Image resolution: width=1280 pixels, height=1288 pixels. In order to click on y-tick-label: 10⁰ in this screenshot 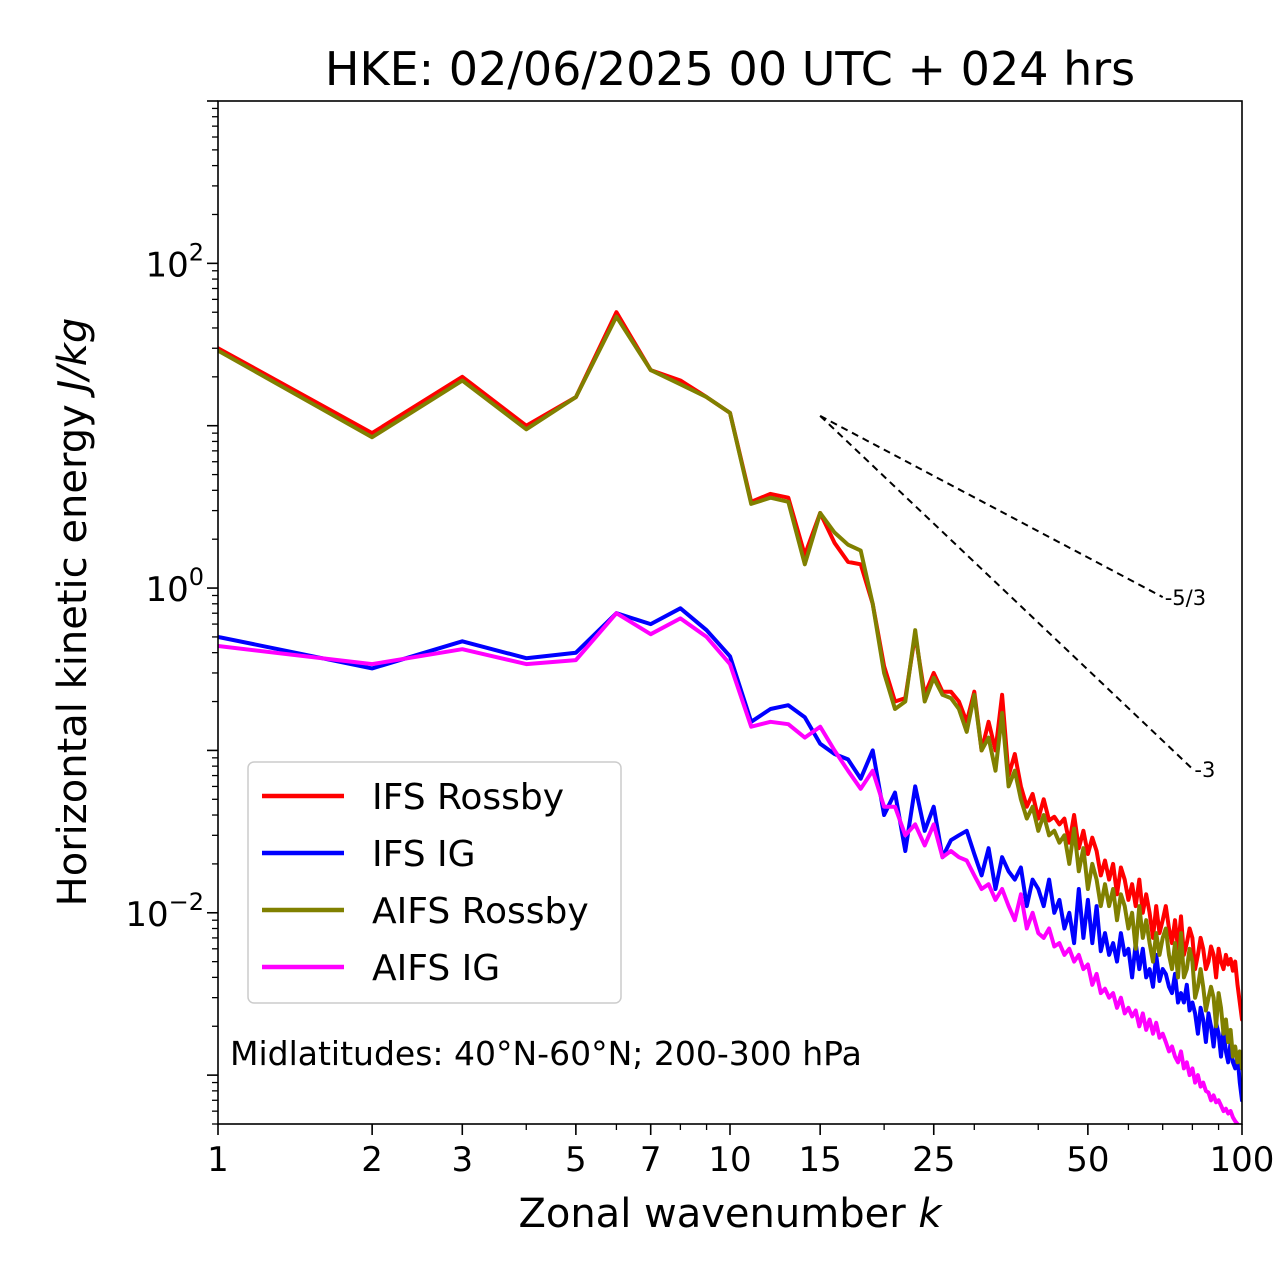, I will do `click(174, 586)`.